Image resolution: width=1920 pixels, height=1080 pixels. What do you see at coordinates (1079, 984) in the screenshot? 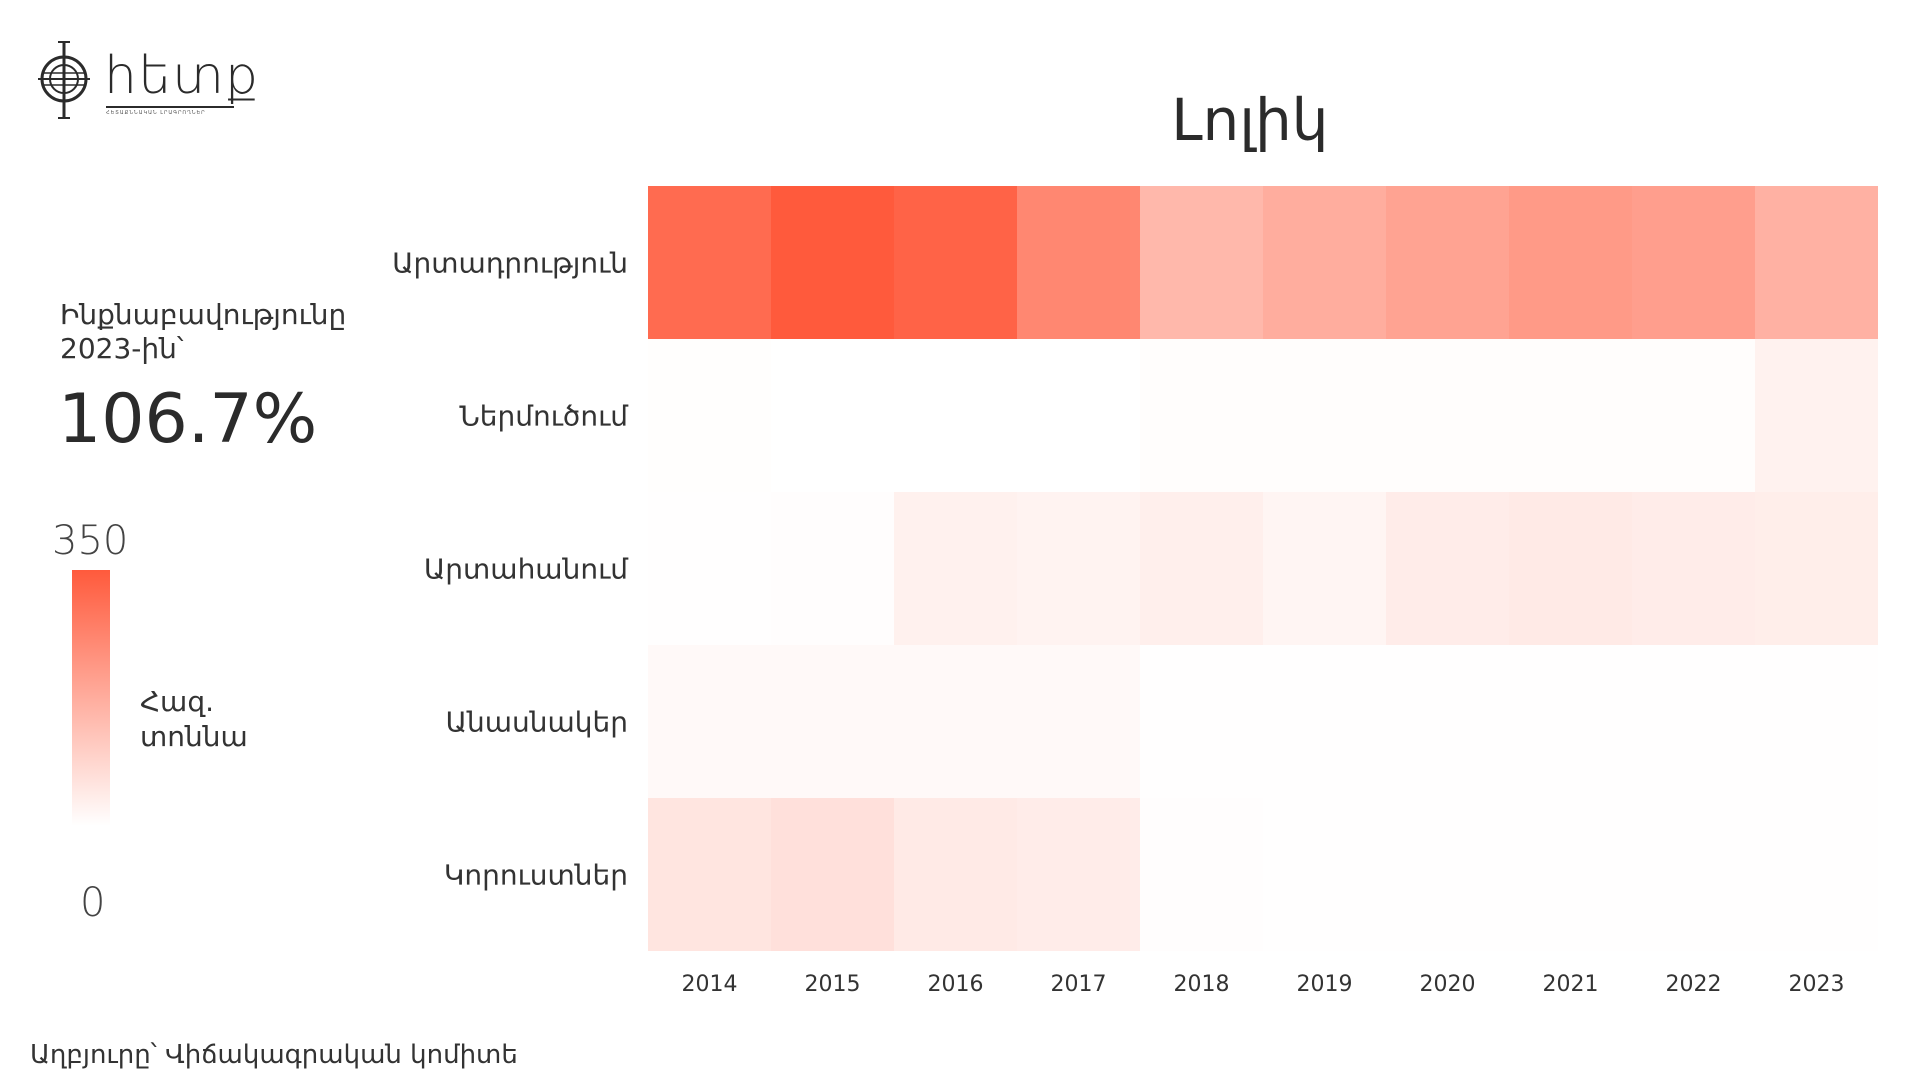
I see `column-label: 2017` at bounding box center [1079, 984].